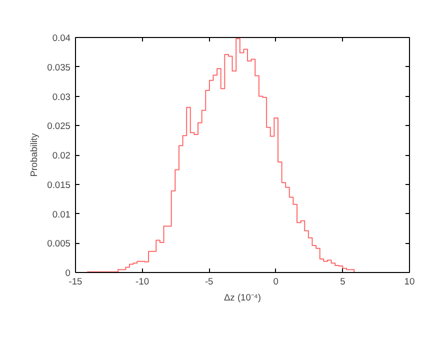 This screenshot has width=436, height=337. I want to click on x-tick-label: -5, so click(209, 281).